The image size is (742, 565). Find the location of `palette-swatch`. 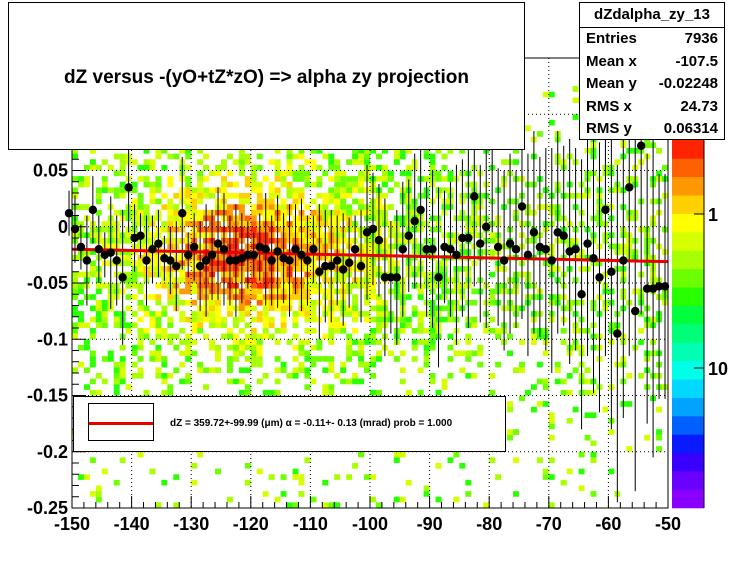

palette-swatch is located at coordinates (688, 315).